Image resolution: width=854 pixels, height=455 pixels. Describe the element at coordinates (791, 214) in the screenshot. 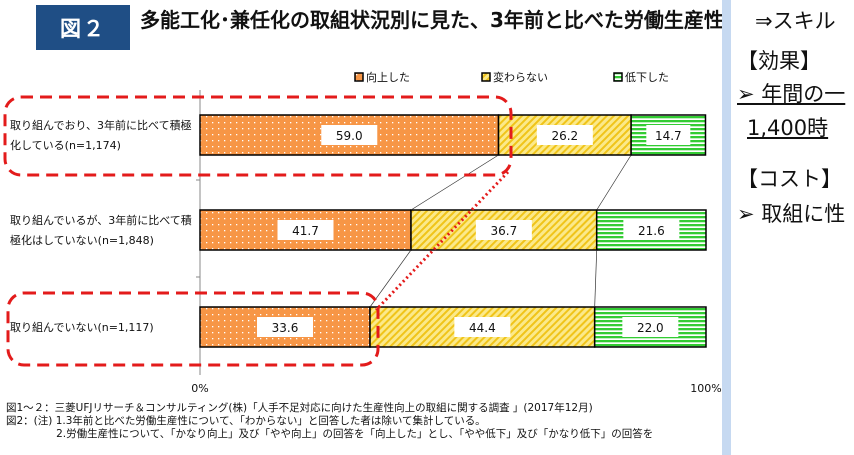

I see `panel-text: ➢ 取組に性` at that location.